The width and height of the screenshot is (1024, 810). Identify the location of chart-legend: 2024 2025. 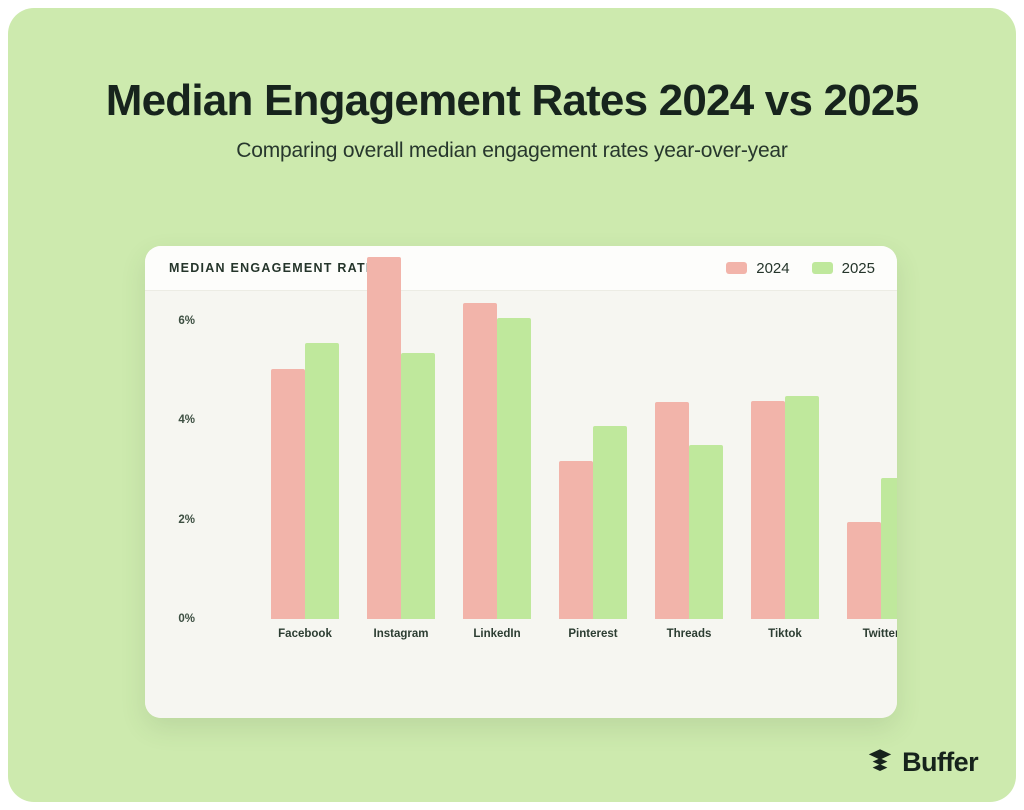
(800, 268).